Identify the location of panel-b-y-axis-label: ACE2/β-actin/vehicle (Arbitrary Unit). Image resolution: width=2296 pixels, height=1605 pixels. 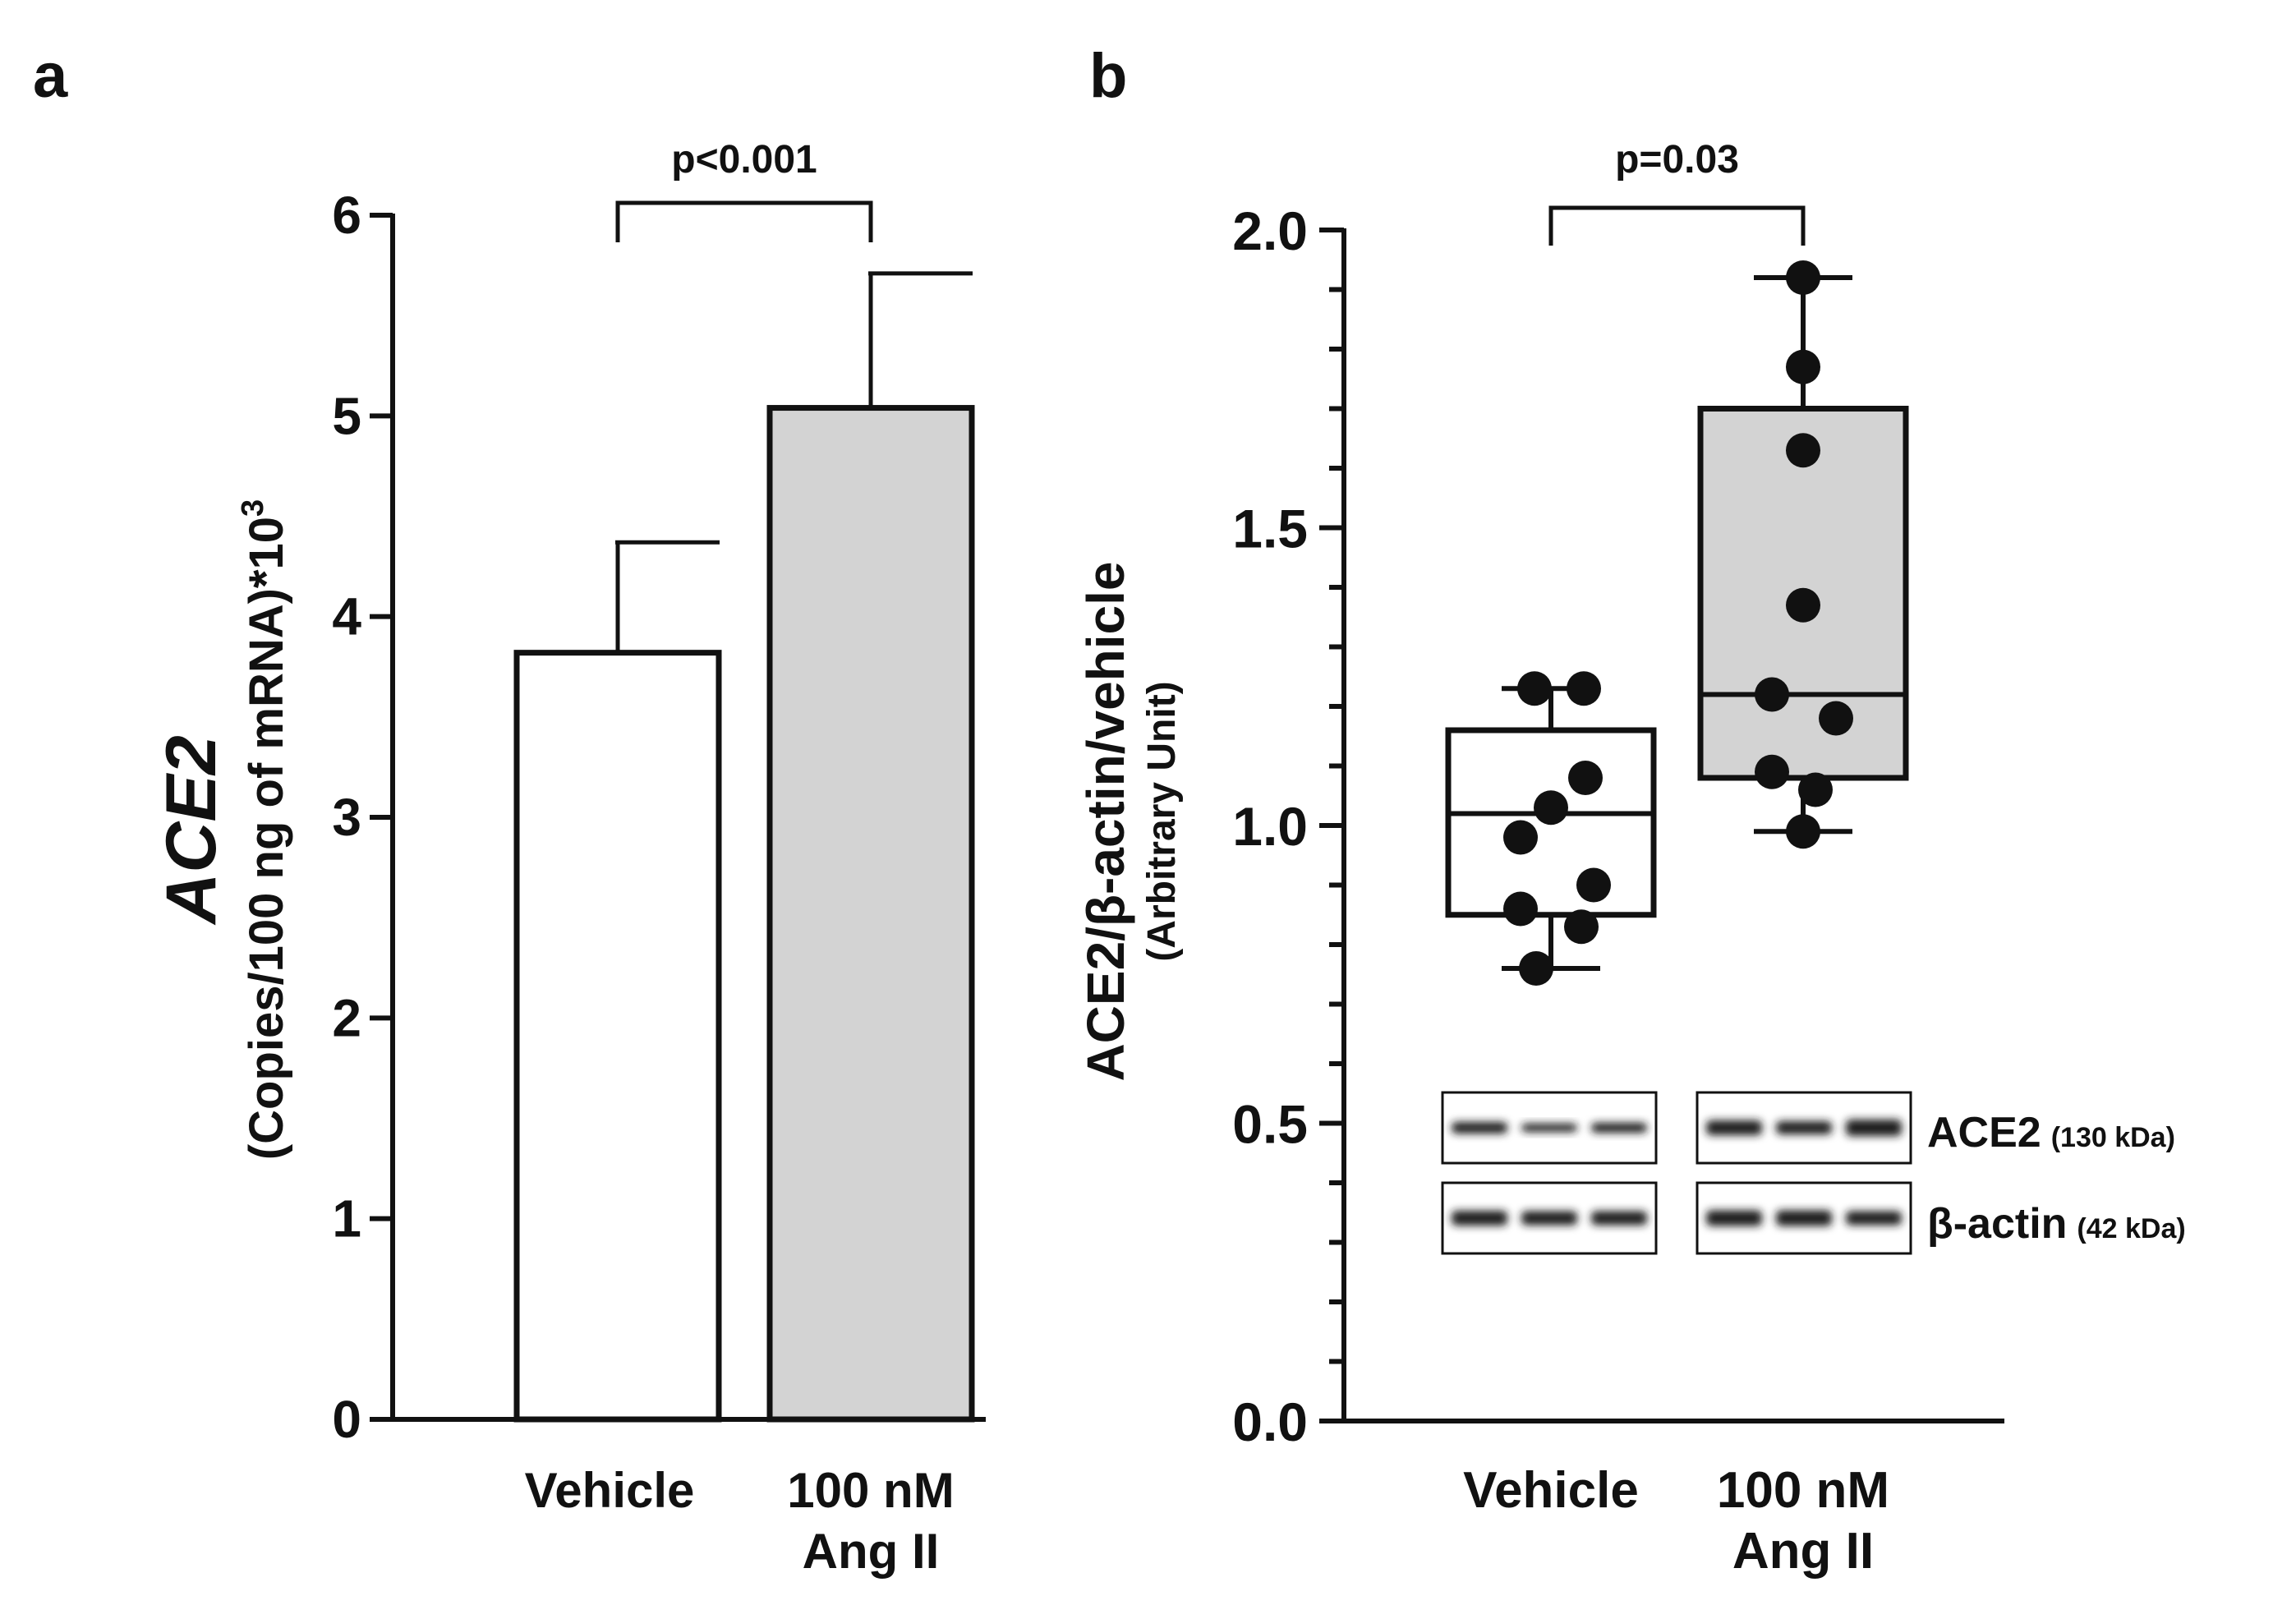
(1130, 821).